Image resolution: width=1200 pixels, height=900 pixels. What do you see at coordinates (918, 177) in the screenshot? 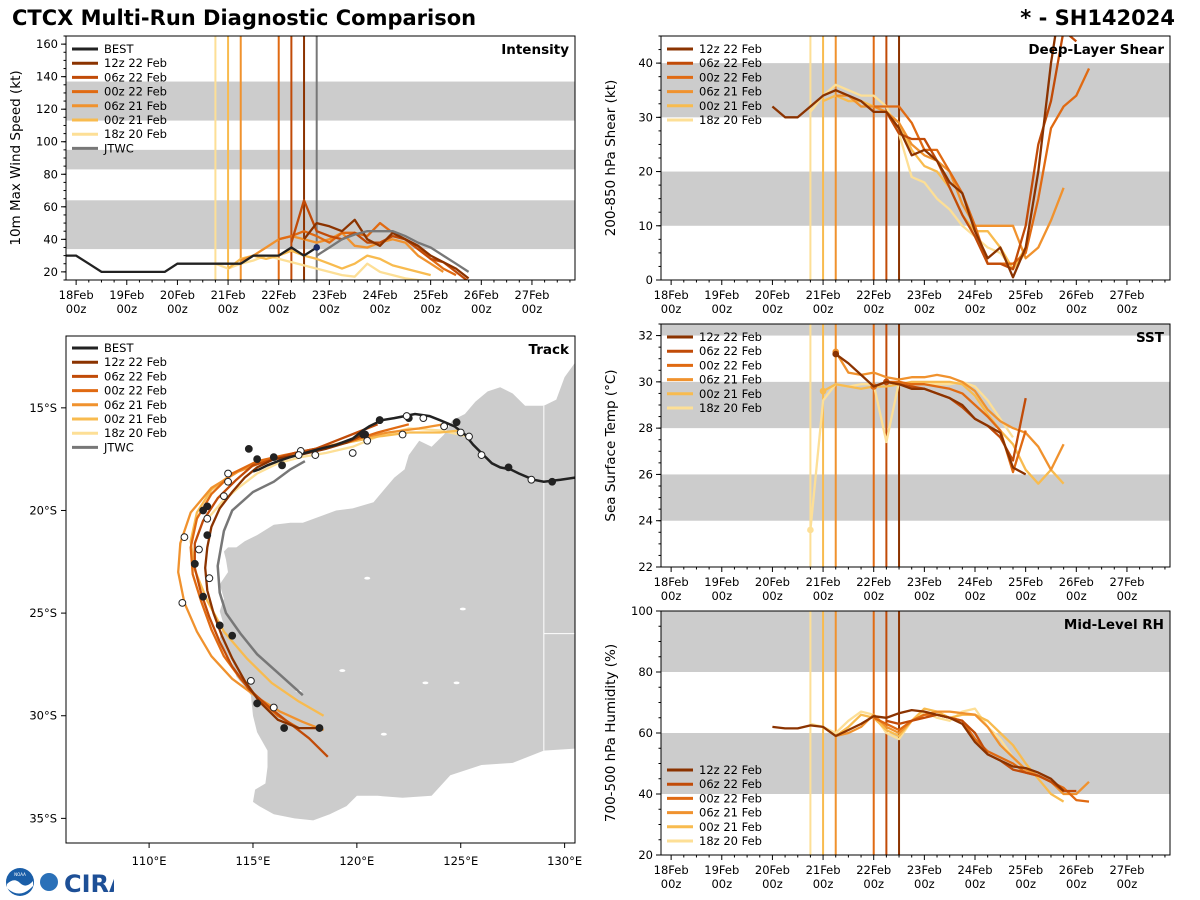
I see `shear-series-18z-20-feb` at bounding box center [918, 177].